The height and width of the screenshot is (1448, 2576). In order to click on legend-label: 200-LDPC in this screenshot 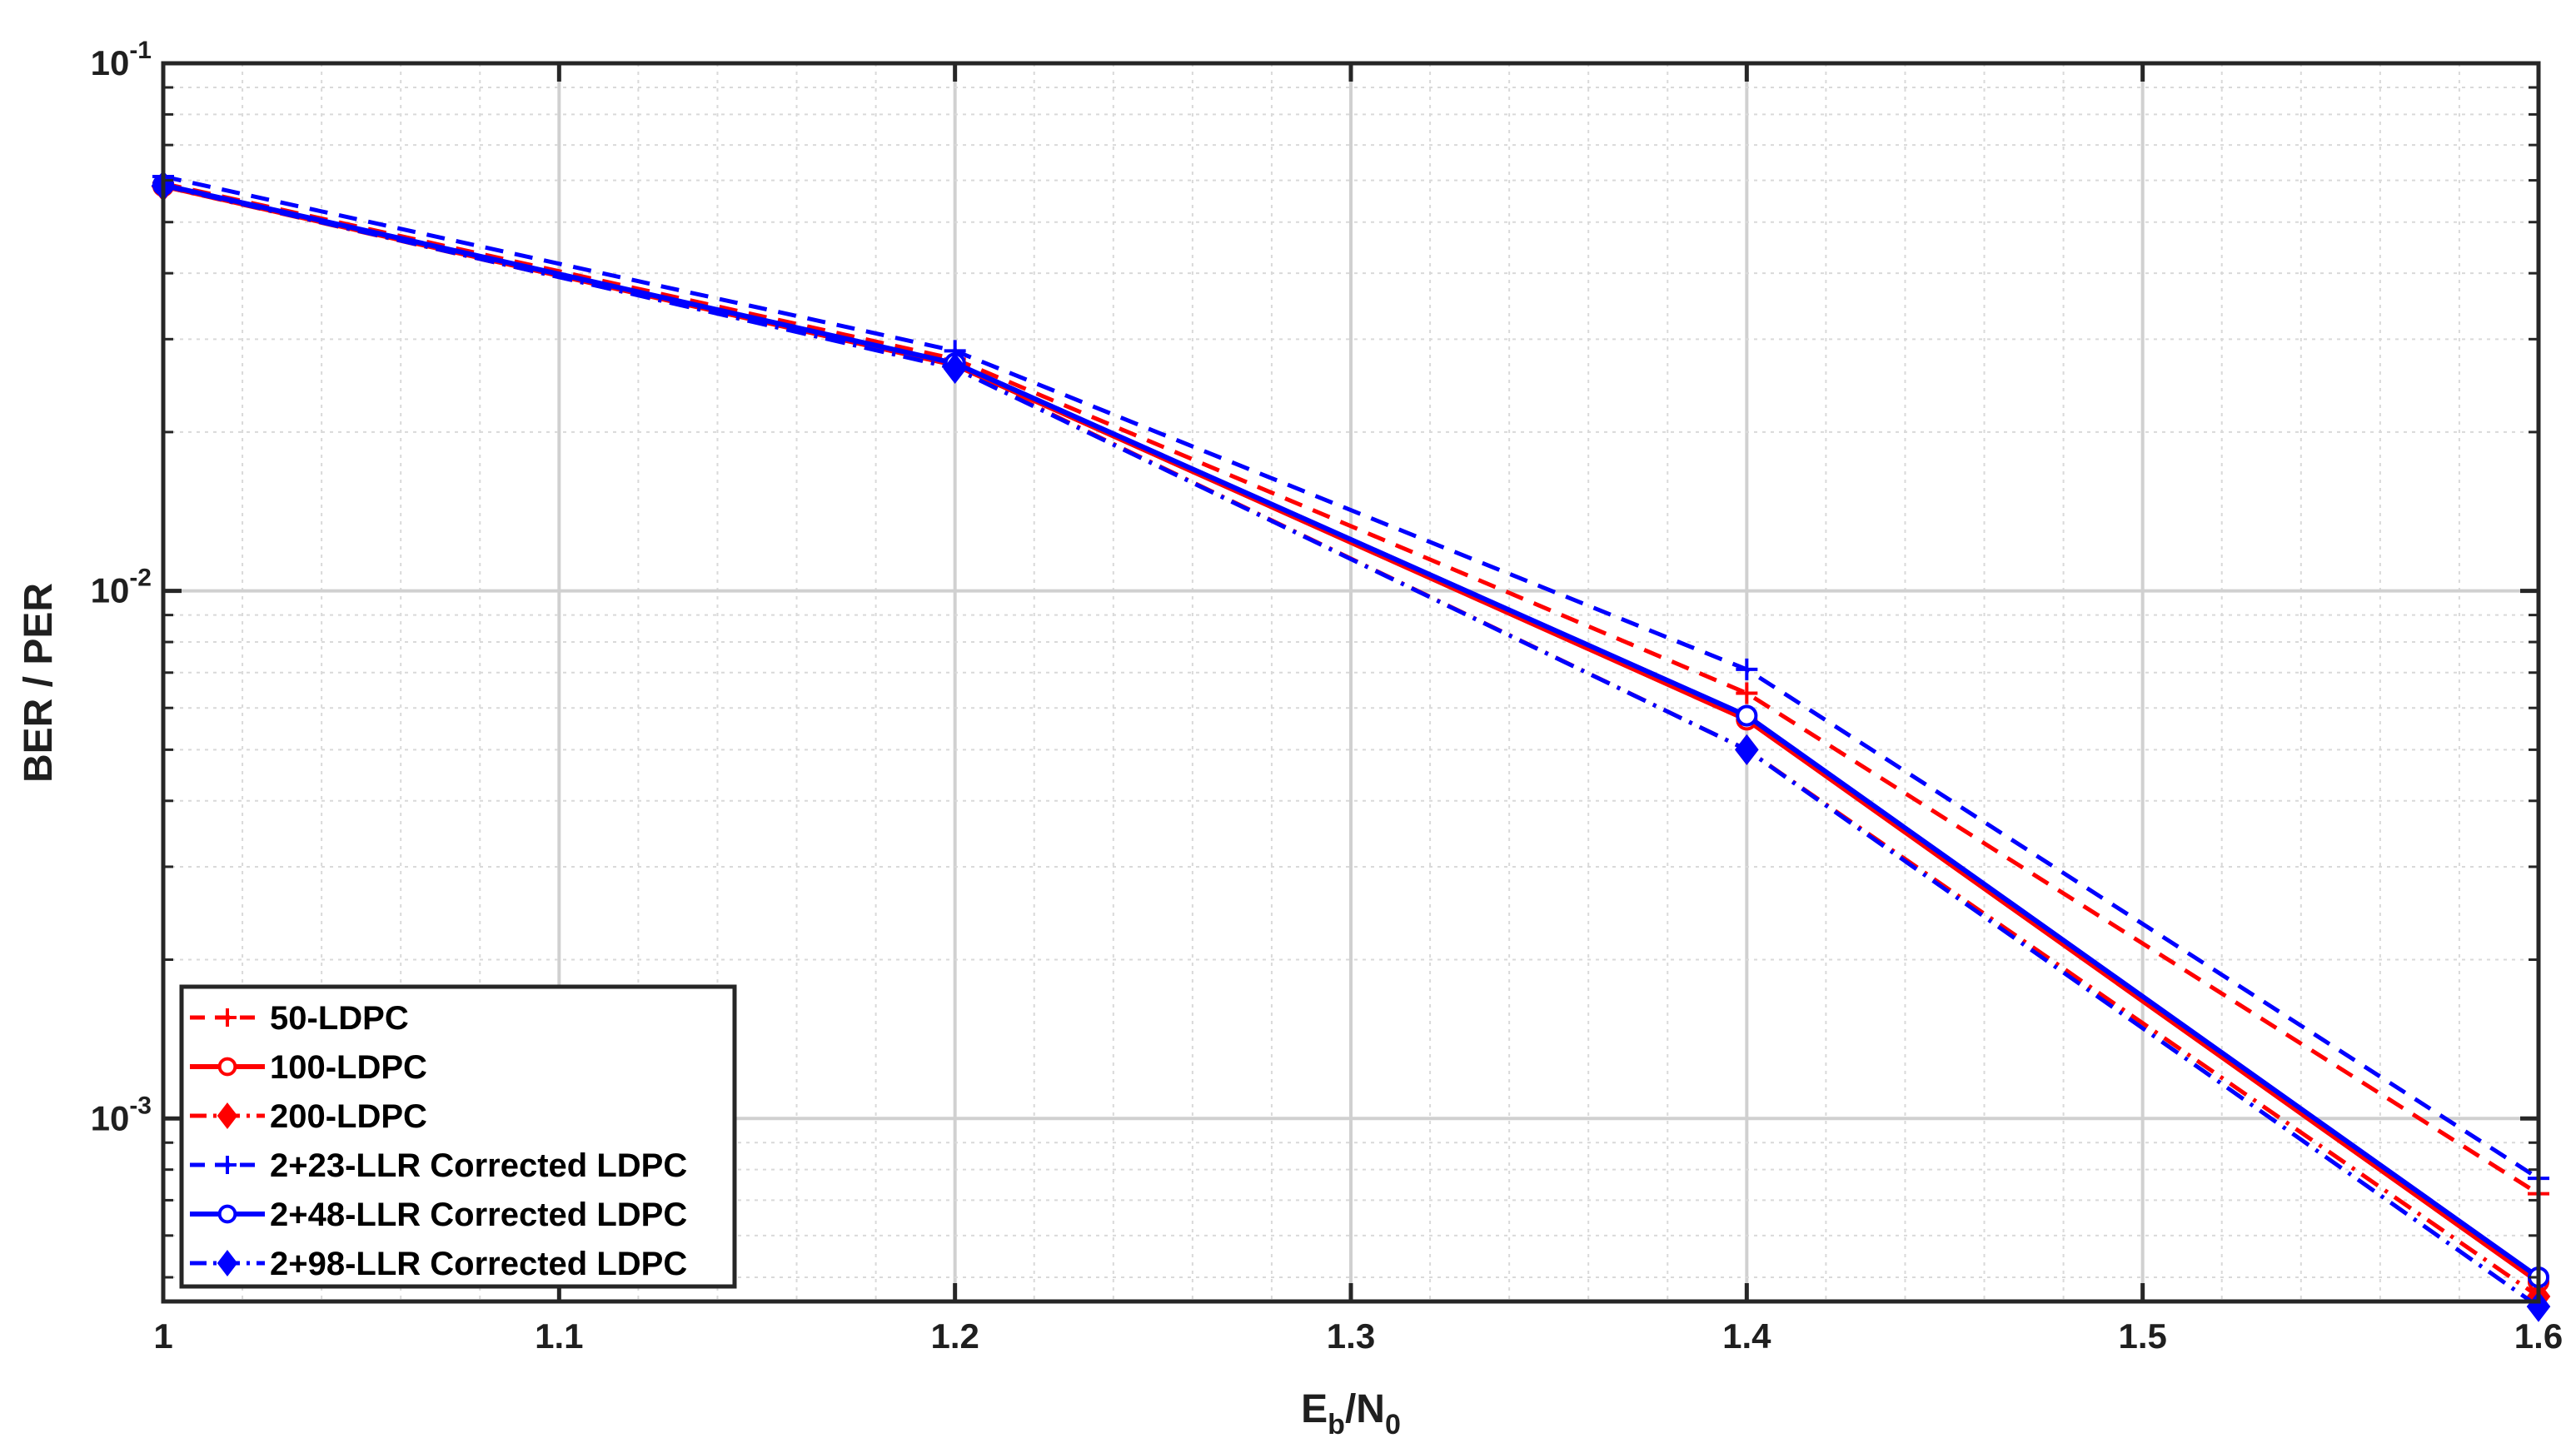, I will do `click(348, 1116)`.